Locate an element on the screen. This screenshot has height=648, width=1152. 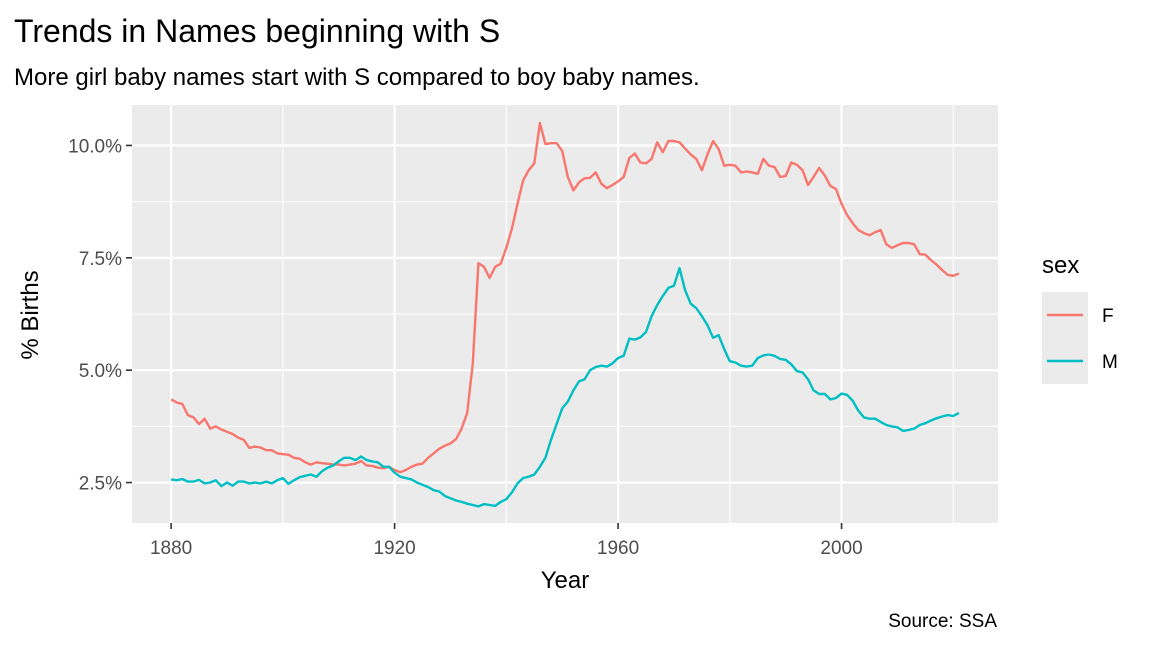
chart-title: Trends in Names beginning with S is located at coordinates (257, 31).